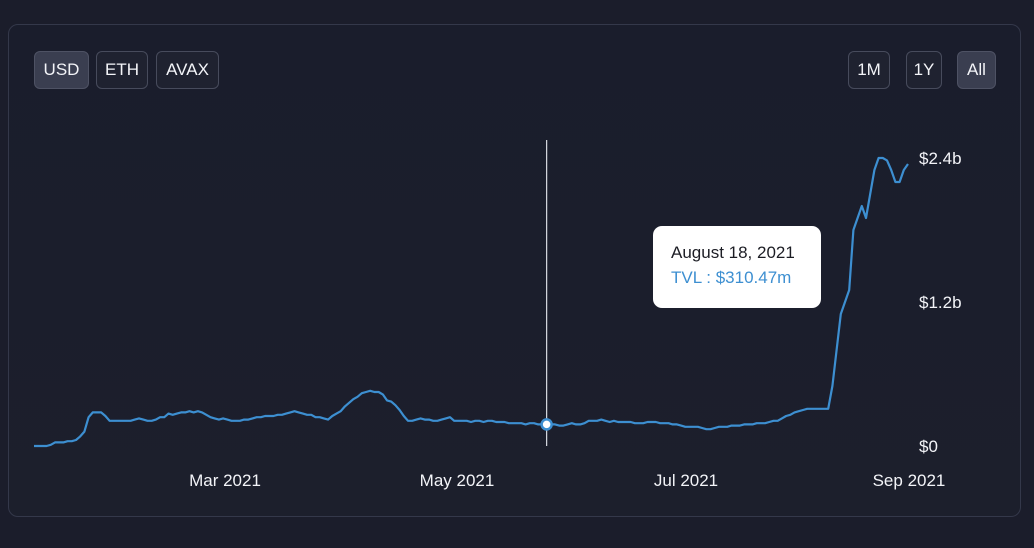 The height and width of the screenshot is (548, 1034). I want to click on x-tick-label: May 2021, so click(457, 480).